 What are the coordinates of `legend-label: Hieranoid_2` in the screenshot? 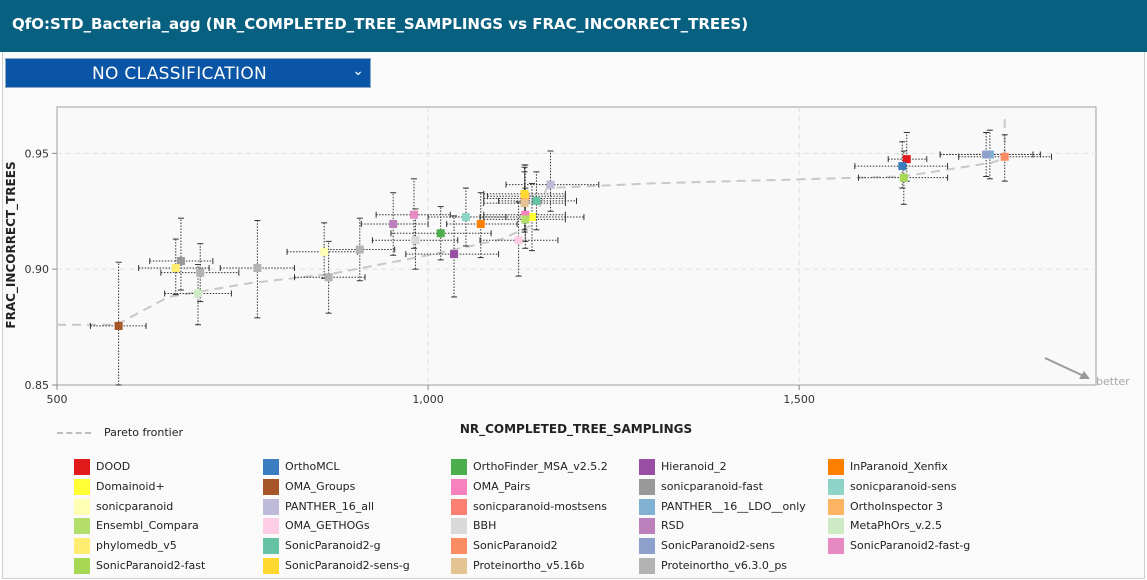 It's located at (694, 466).